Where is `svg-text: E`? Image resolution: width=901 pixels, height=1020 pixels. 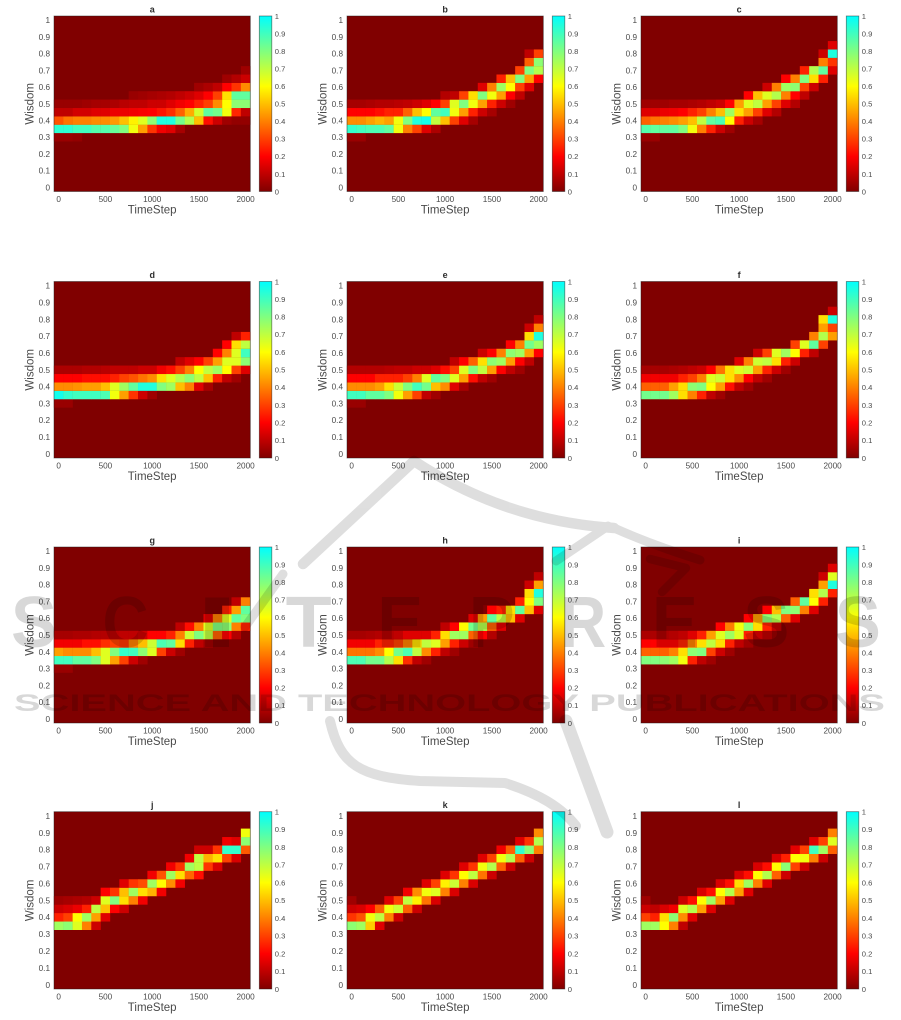 svg-text: E is located at coordinates (675, 623).